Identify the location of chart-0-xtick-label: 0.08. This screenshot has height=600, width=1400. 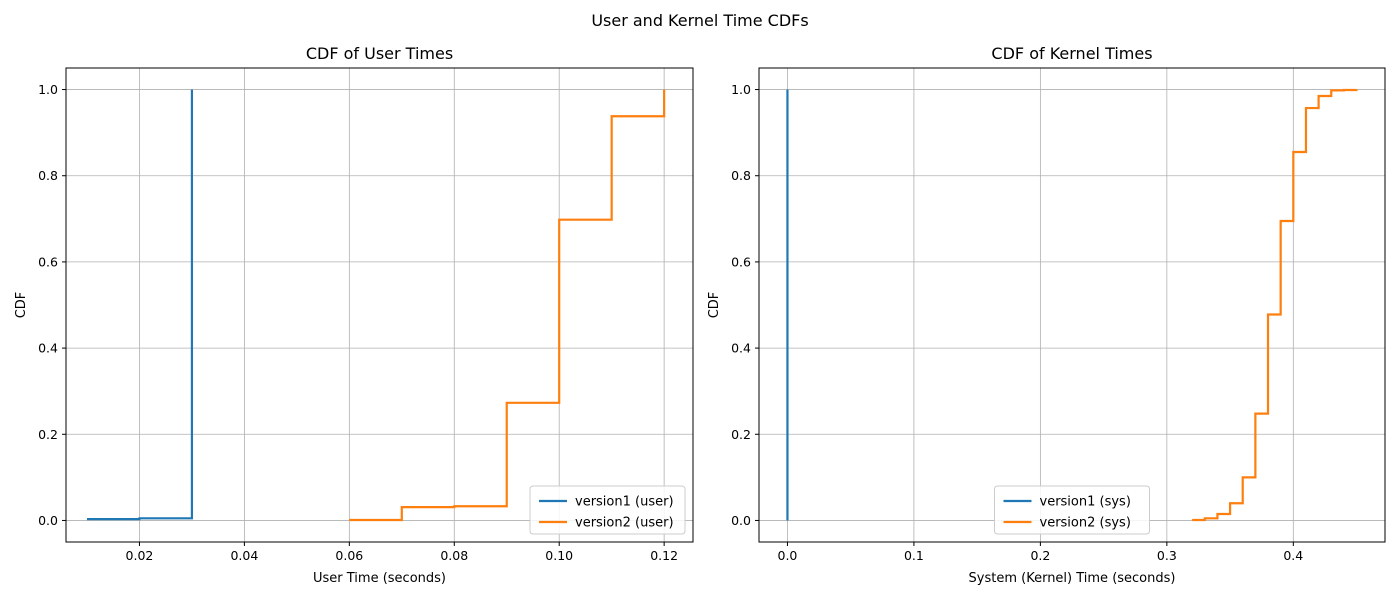
(454, 555).